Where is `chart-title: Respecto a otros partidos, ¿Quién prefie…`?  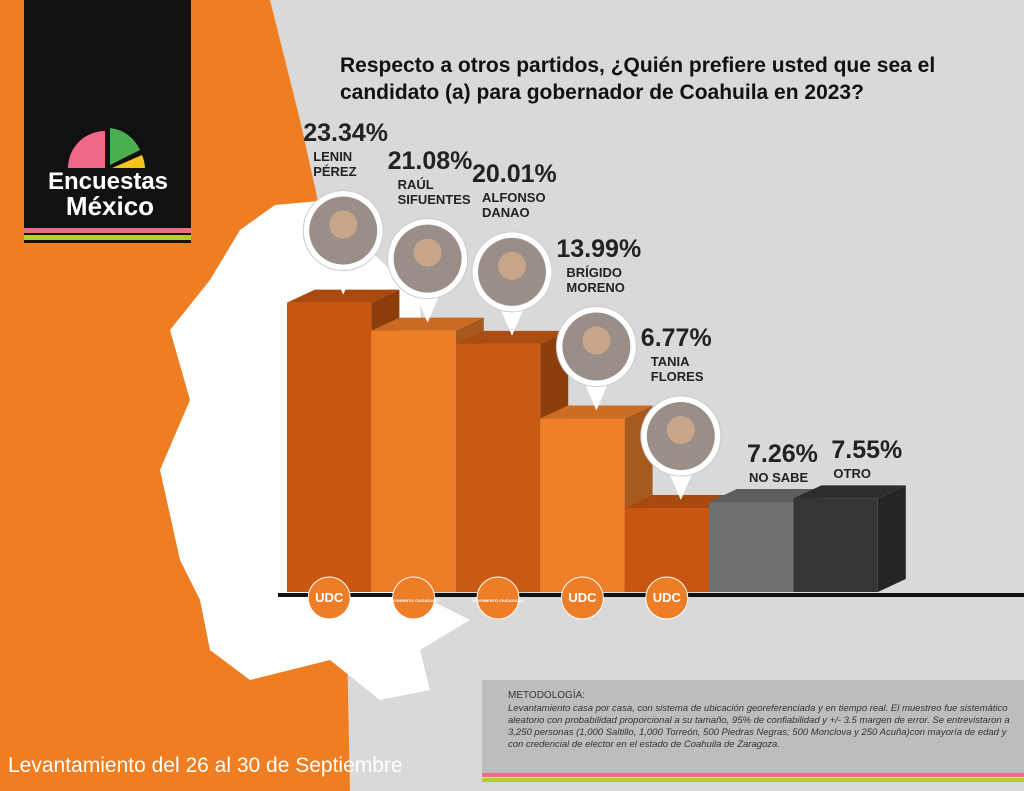
chart-title: Respecto a otros partidos, ¿Quién prefie… is located at coordinates (638, 79).